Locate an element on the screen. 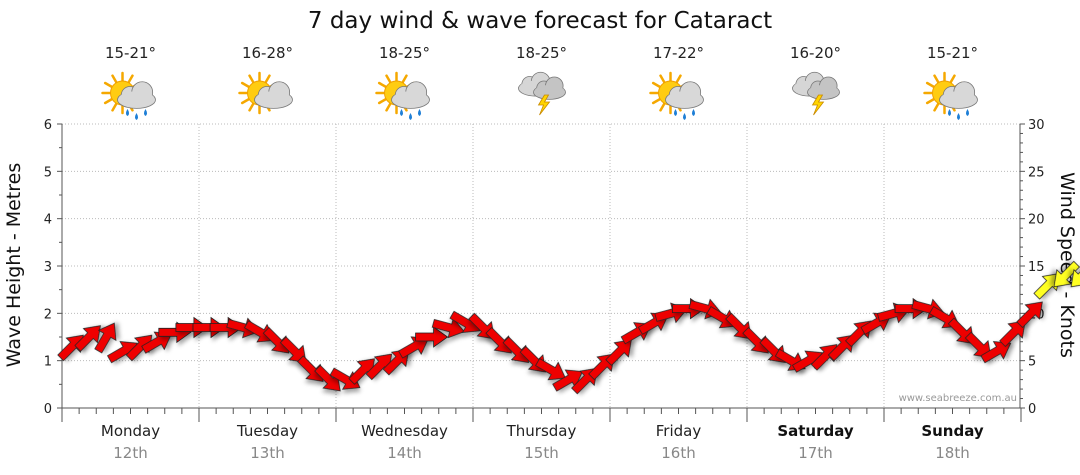 Image resolution: width=1080 pixels, height=475 pixels. sun-cloud-icon is located at coordinates (265, 93).